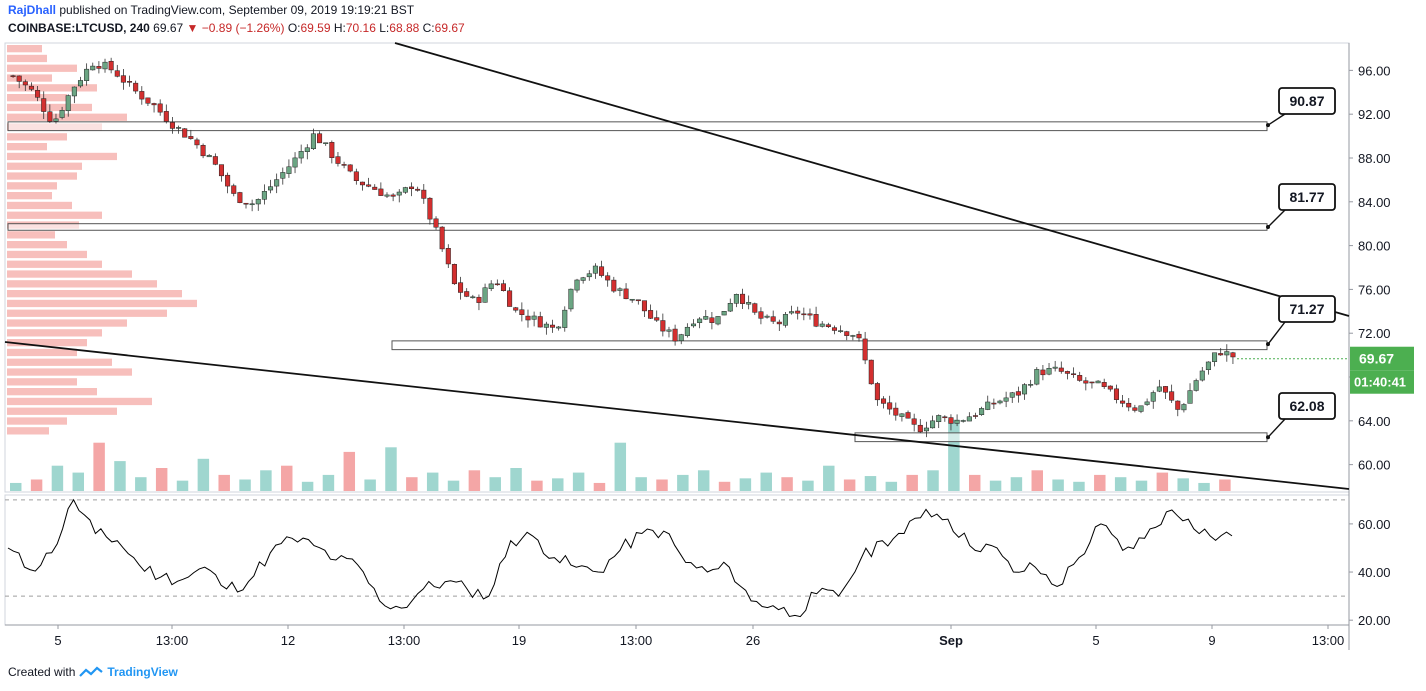 This screenshot has width=1426, height=691. I want to click on tradingview-brand: TradingView, so click(142, 672).